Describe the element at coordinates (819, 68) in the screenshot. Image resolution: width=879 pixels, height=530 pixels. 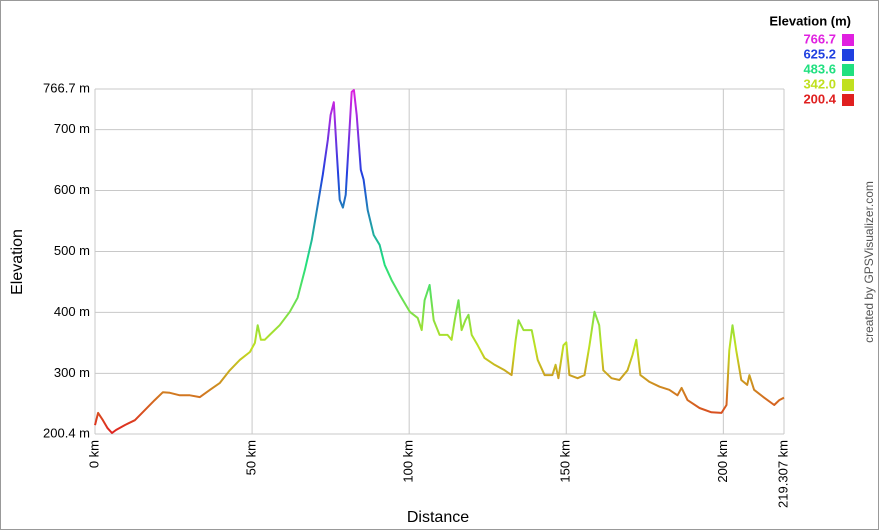
I see `legend-label: 483.6` at that location.